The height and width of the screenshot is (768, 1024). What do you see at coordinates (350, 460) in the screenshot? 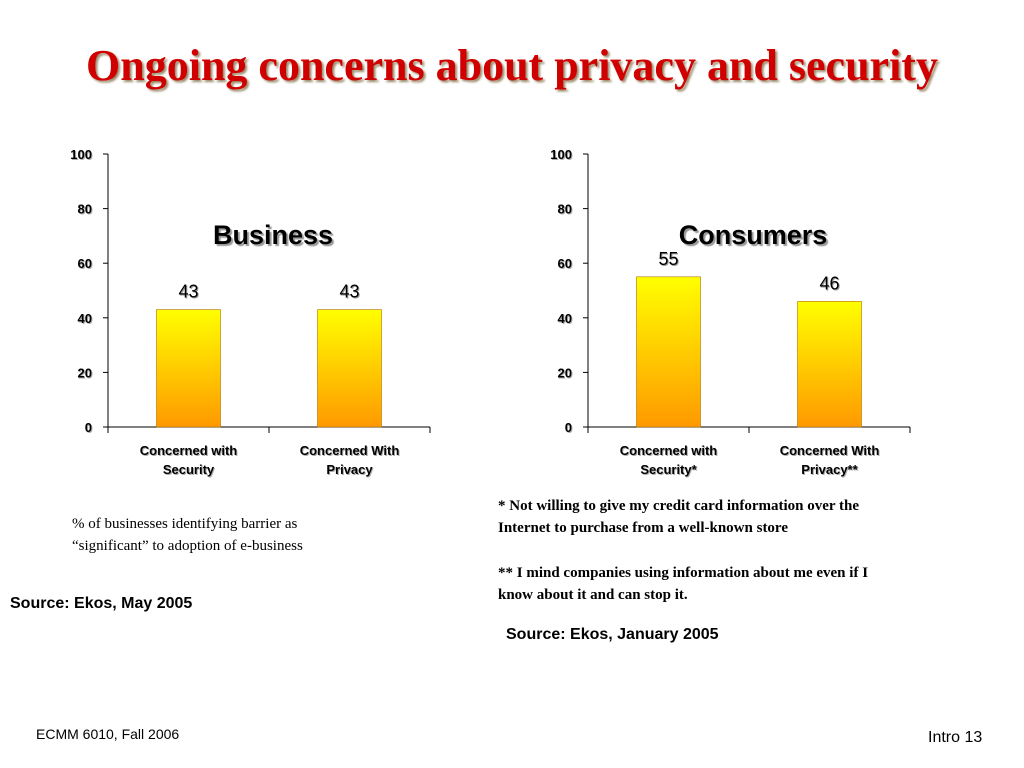
I see `x-category-label: Concerned With Privacy` at bounding box center [350, 460].